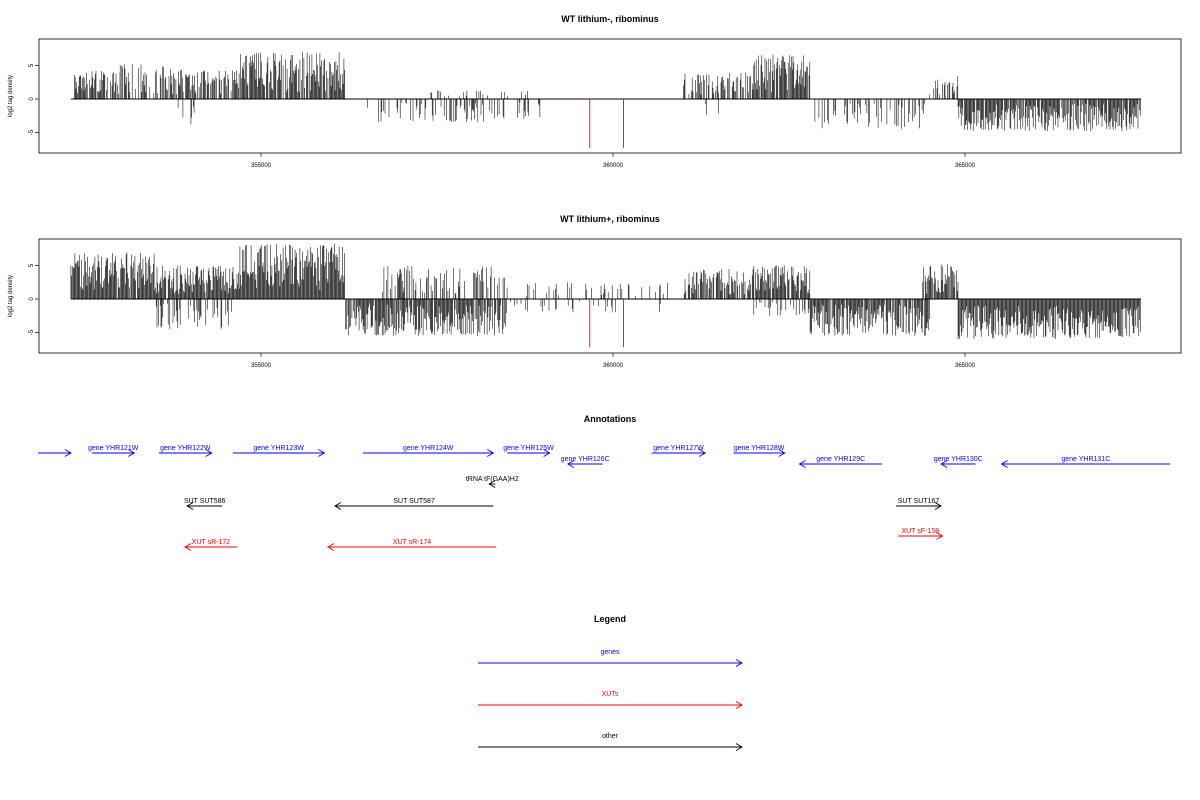  Describe the element at coordinates (920, 531) in the screenshot. I see `annotation-label: XUT sF-158` at that location.